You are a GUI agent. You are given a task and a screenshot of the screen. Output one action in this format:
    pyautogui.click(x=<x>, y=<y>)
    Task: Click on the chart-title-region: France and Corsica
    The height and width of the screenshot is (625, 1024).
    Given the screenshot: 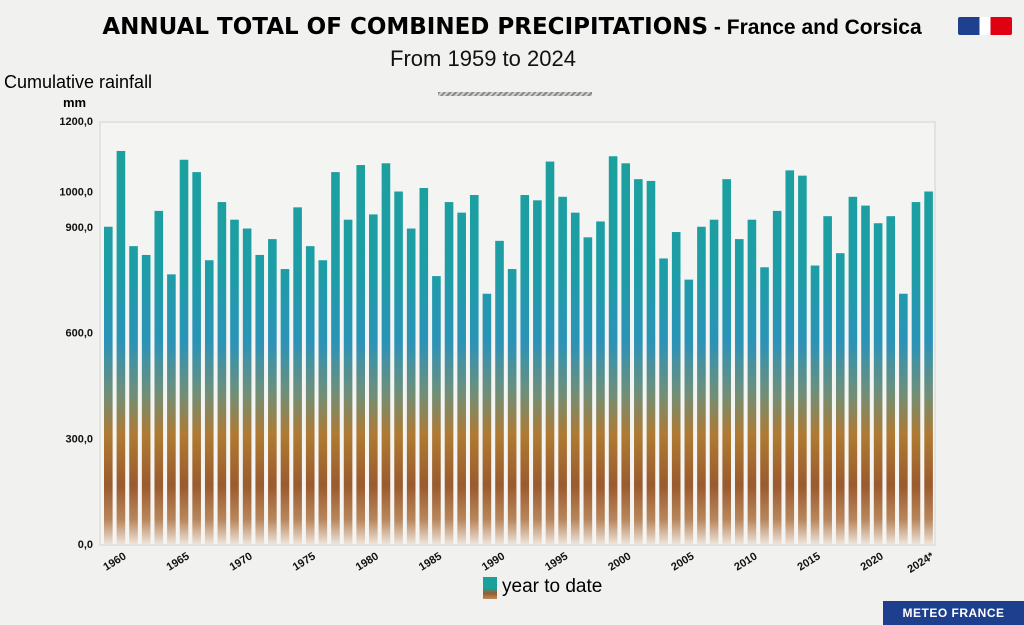 What is the action you would take?
    pyautogui.click(x=824, y=27)
    